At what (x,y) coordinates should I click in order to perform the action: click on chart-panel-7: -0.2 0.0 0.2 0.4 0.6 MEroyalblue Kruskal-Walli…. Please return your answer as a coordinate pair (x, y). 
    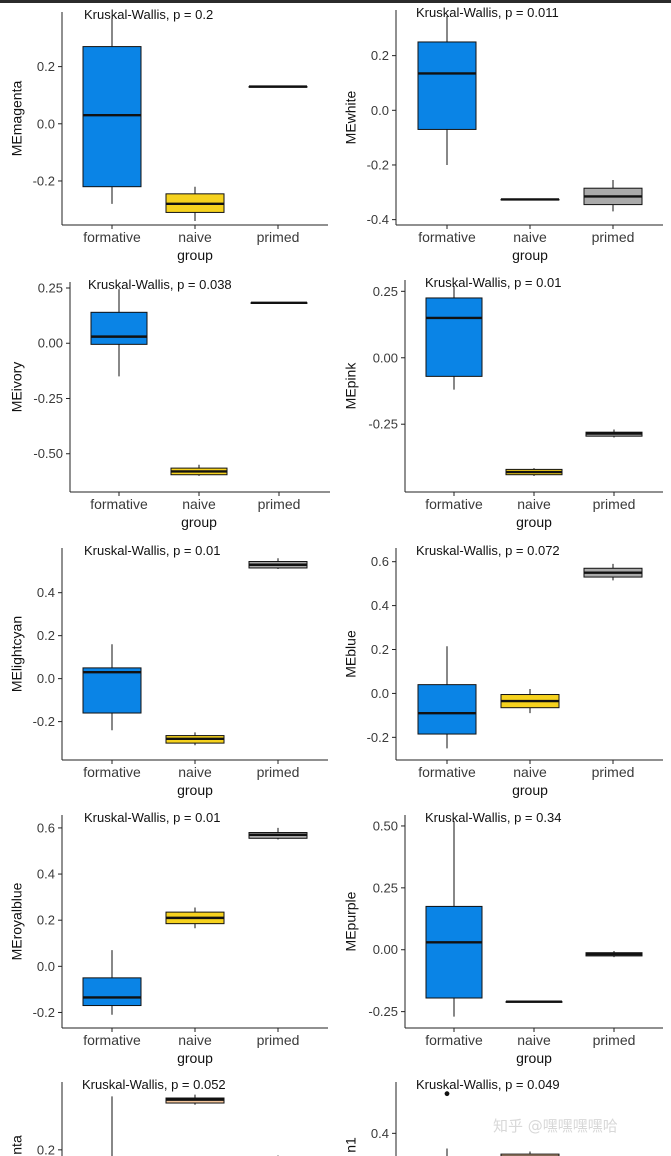
    Looking at the image, I should click on (168, 938).